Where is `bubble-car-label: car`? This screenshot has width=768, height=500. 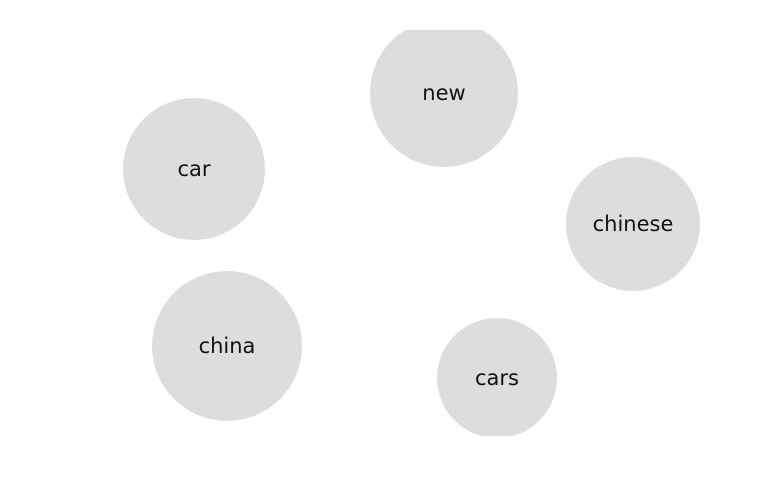 bubble-car-label: car is located at coordinates (193, 169).